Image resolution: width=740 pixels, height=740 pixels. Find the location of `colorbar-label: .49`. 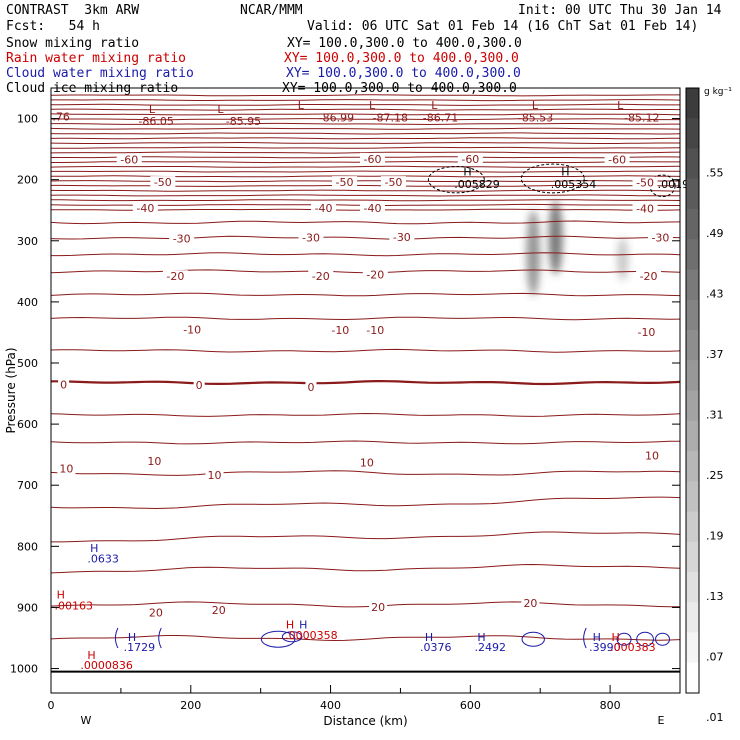

colorbar-label: .49 is located at coordinates (715, 233).